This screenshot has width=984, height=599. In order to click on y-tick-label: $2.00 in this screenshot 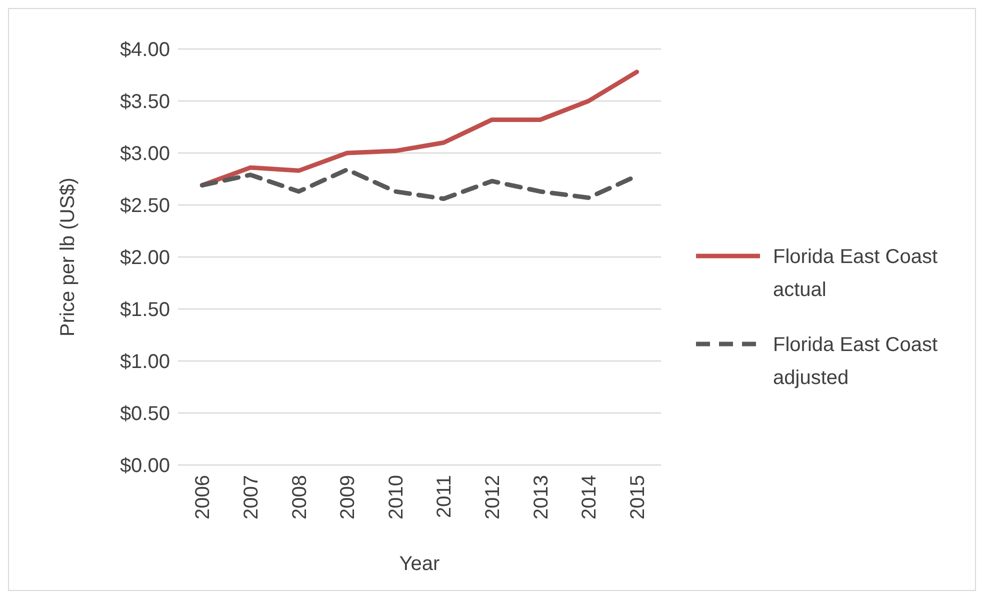, I will do `click(145, 258)`.